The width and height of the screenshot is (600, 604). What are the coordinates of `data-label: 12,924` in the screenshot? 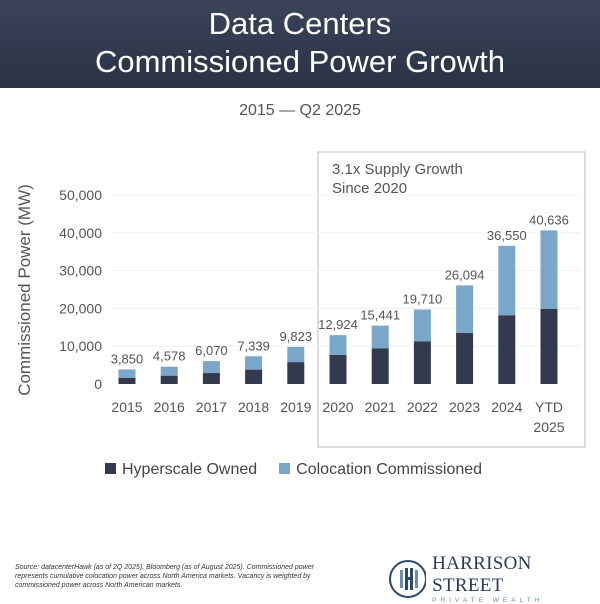 It's located at (338, 324).